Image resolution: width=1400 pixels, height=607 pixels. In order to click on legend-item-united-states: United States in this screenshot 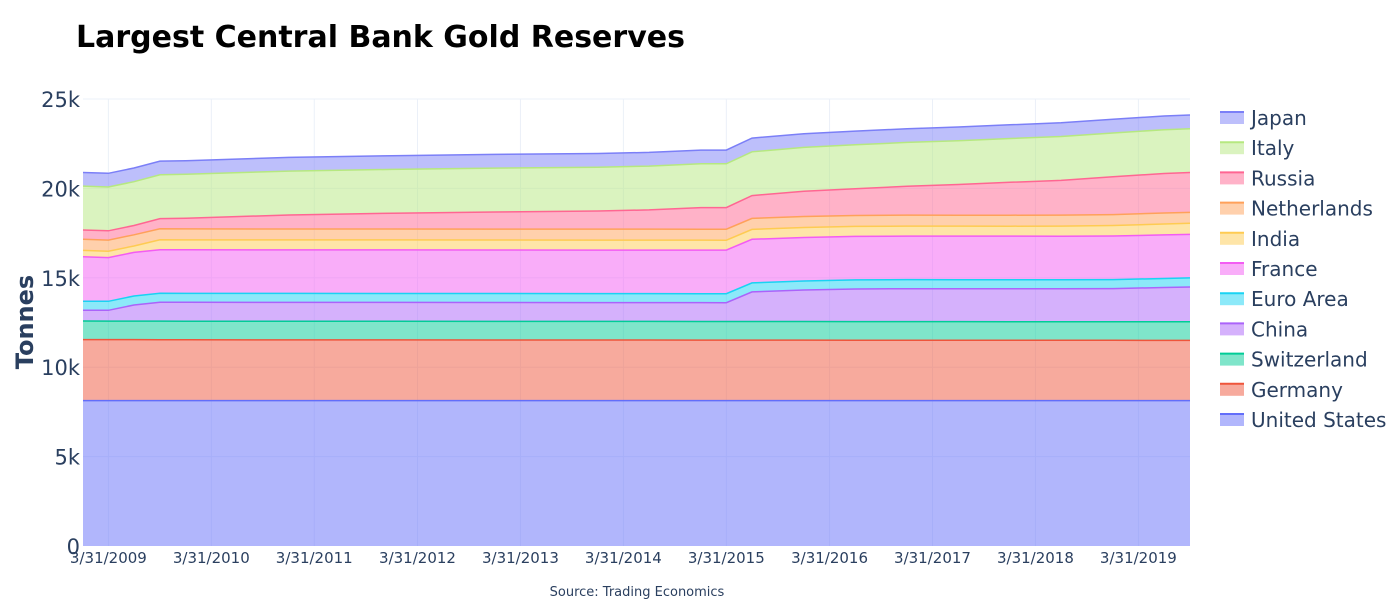, I will do `click(1303, 420)`.